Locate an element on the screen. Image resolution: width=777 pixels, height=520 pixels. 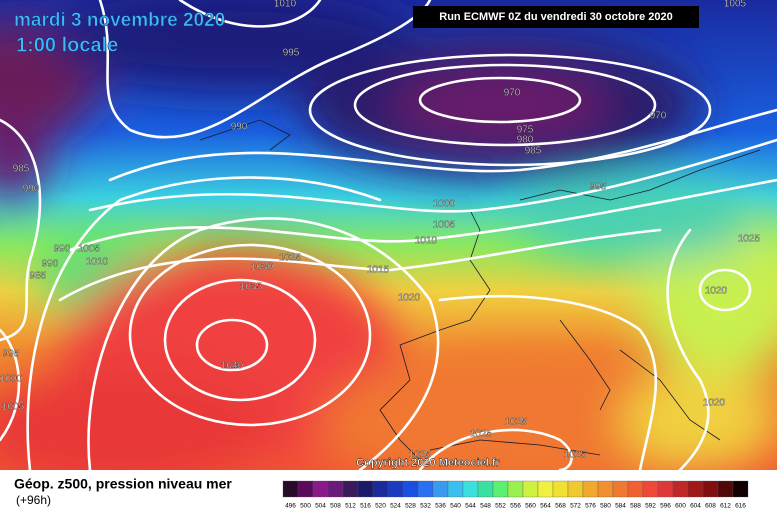
scale-label: 540 is located at coordinates (455, 506).